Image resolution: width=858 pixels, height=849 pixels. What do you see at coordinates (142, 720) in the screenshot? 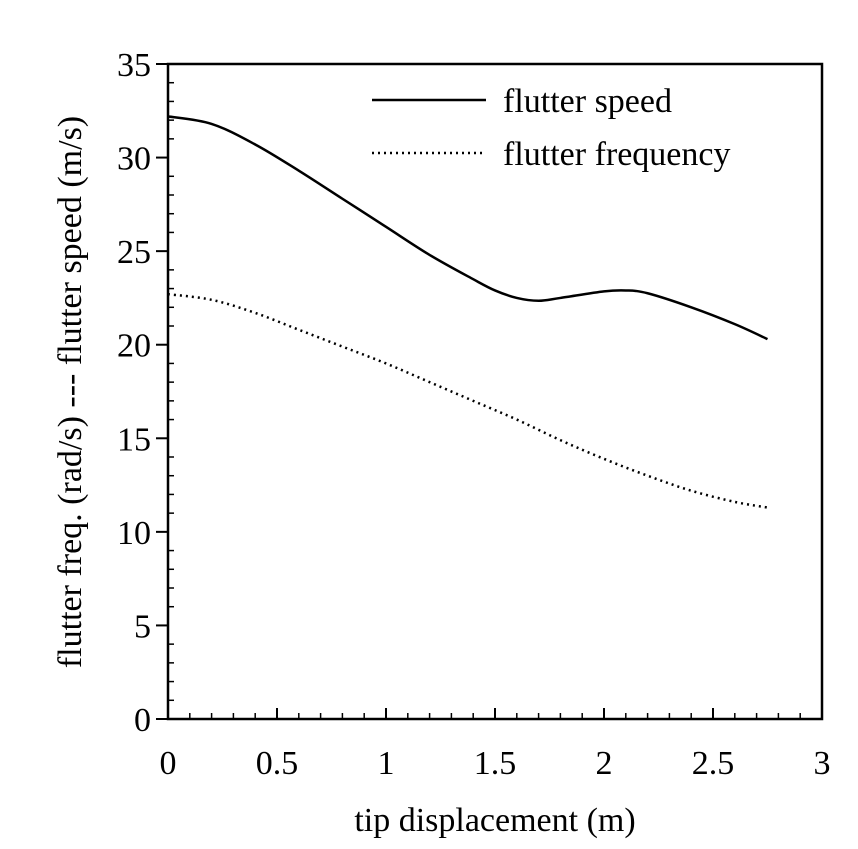
I see `y-tick-label: 0` at bounding box center [142, 720].